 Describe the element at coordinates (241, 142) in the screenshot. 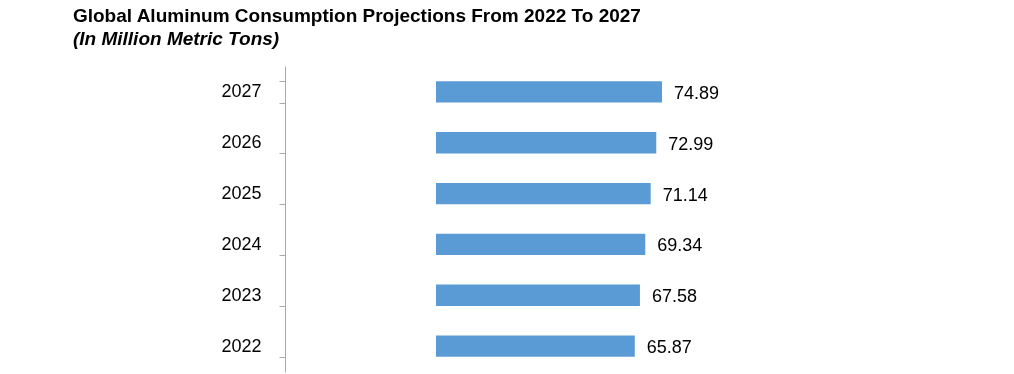

I see `y-tick-label: 2026` at that location.